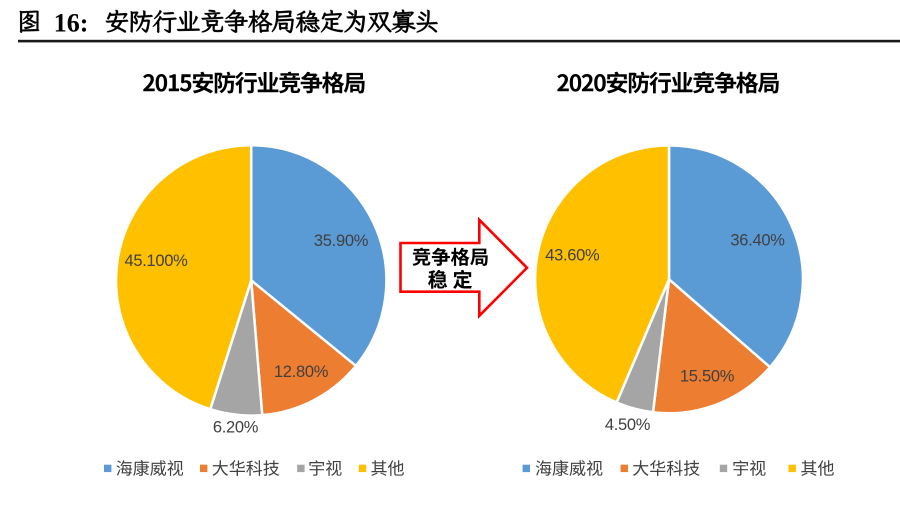  I want to click on svg-text: 16:, so click(71, 23).